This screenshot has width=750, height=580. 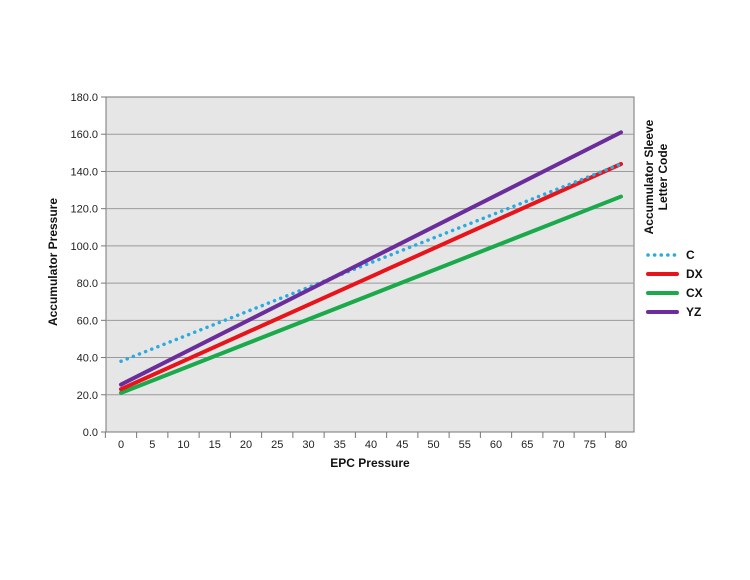 What do you see at coordinates (527, 445) in the screenshot?
I see `x-tick-label: 65` at bounding box center [527, 445].